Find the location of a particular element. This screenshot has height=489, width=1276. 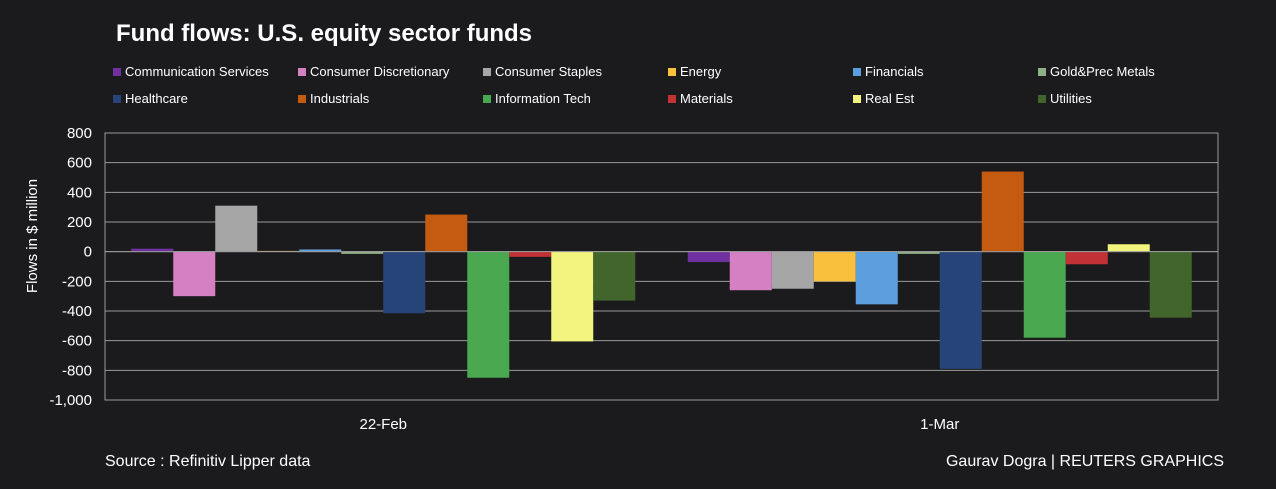

x-tick-label: 1-Mar is located at coordinates (939, 424).